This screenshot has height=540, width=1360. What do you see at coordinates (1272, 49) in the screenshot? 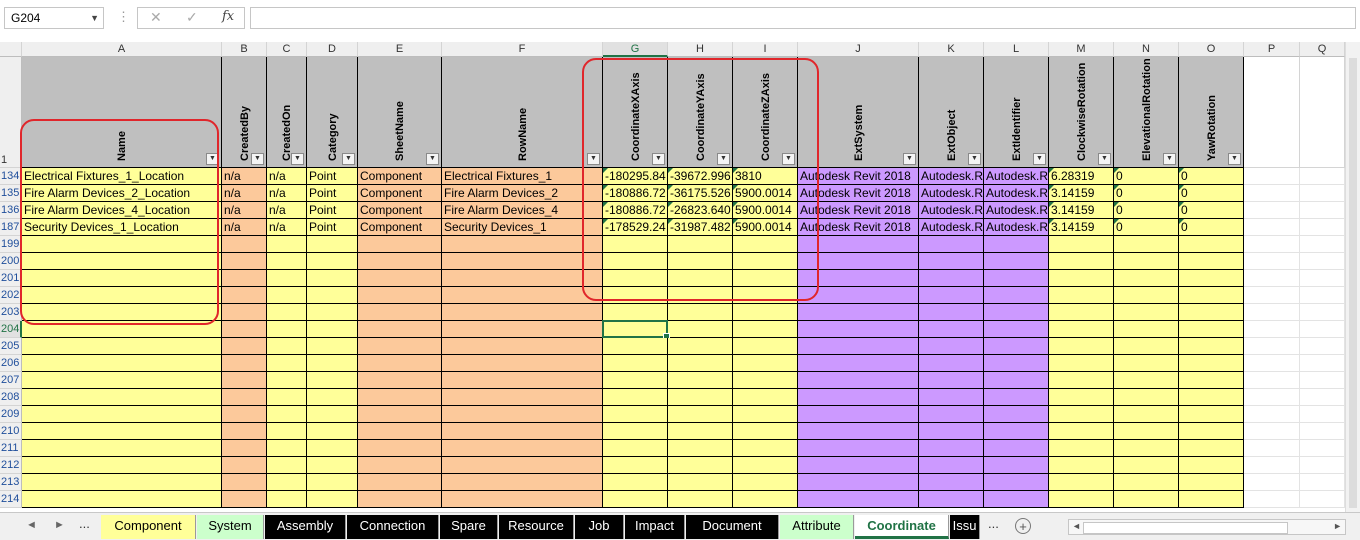
I see `column-header-p: P` at bounding box center [1272, 49].